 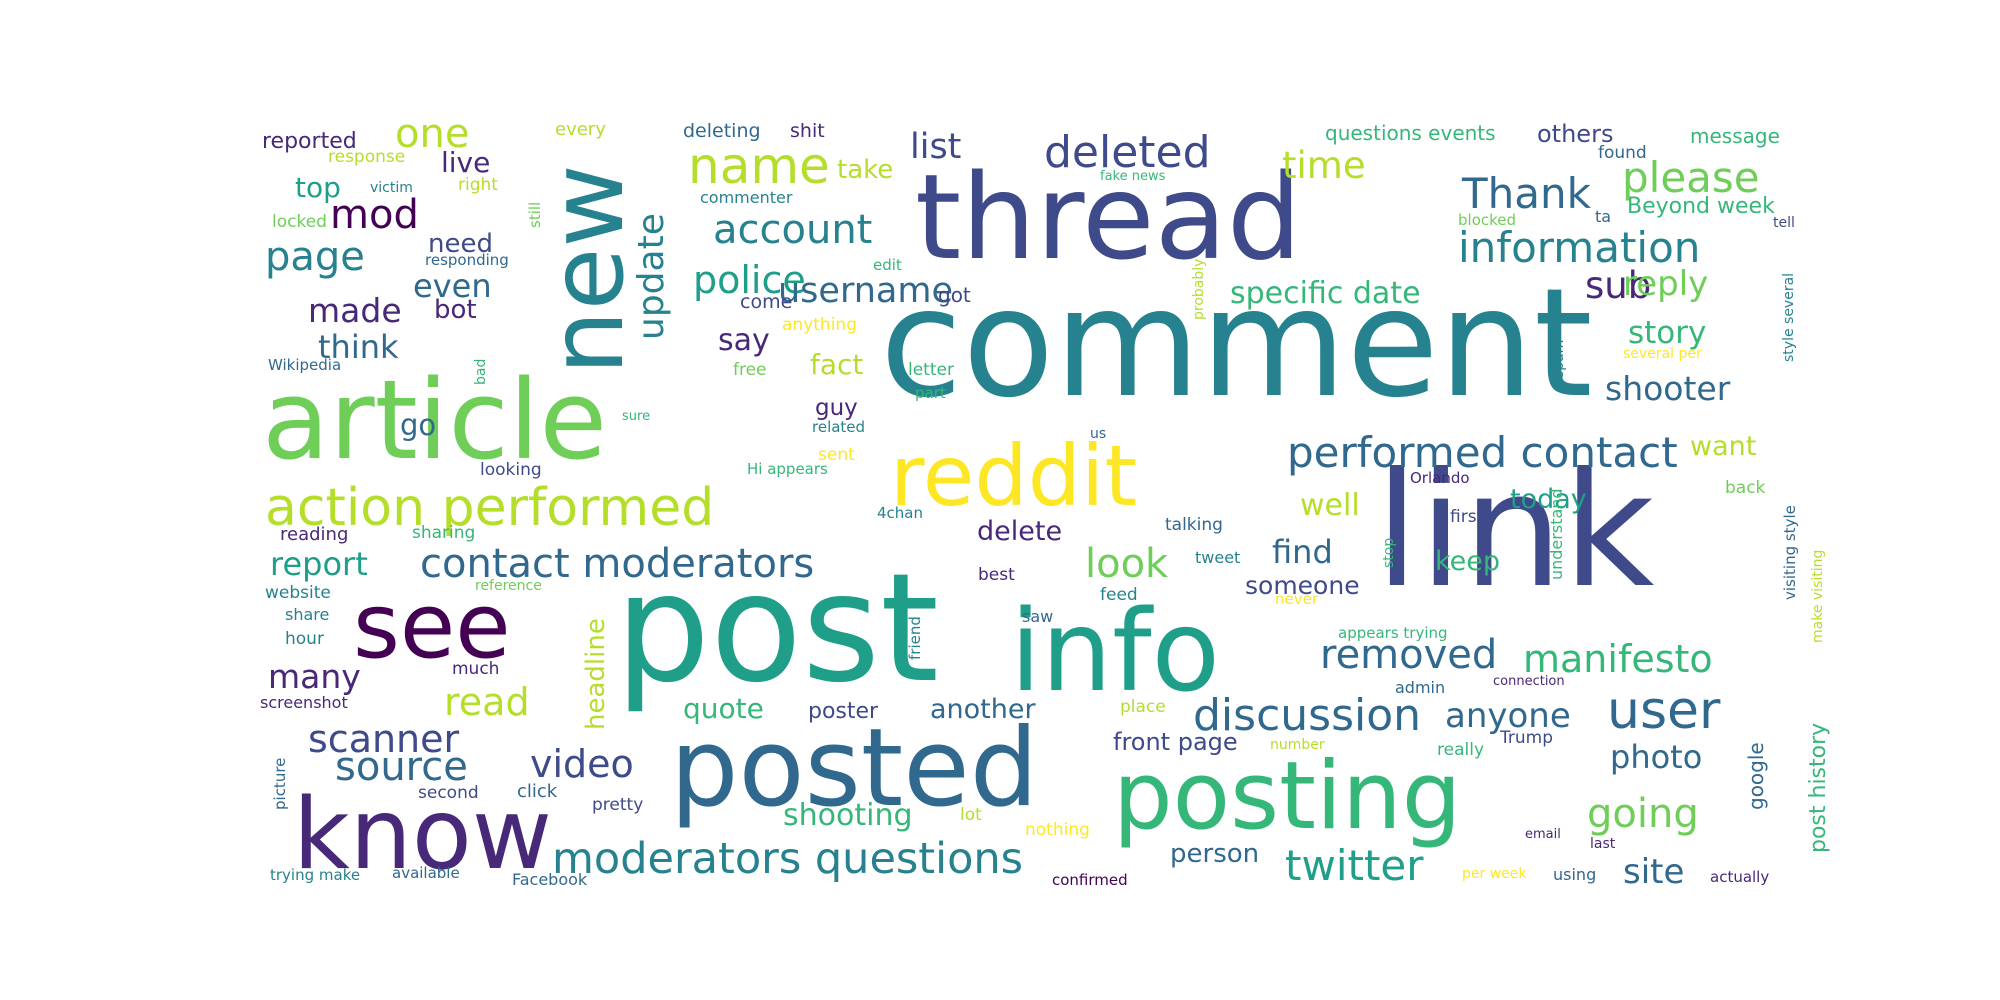 What do you see at coordinates (887, 265) in the screenshot?
I see `word-edit: edit` at bounding box center [887, 265].